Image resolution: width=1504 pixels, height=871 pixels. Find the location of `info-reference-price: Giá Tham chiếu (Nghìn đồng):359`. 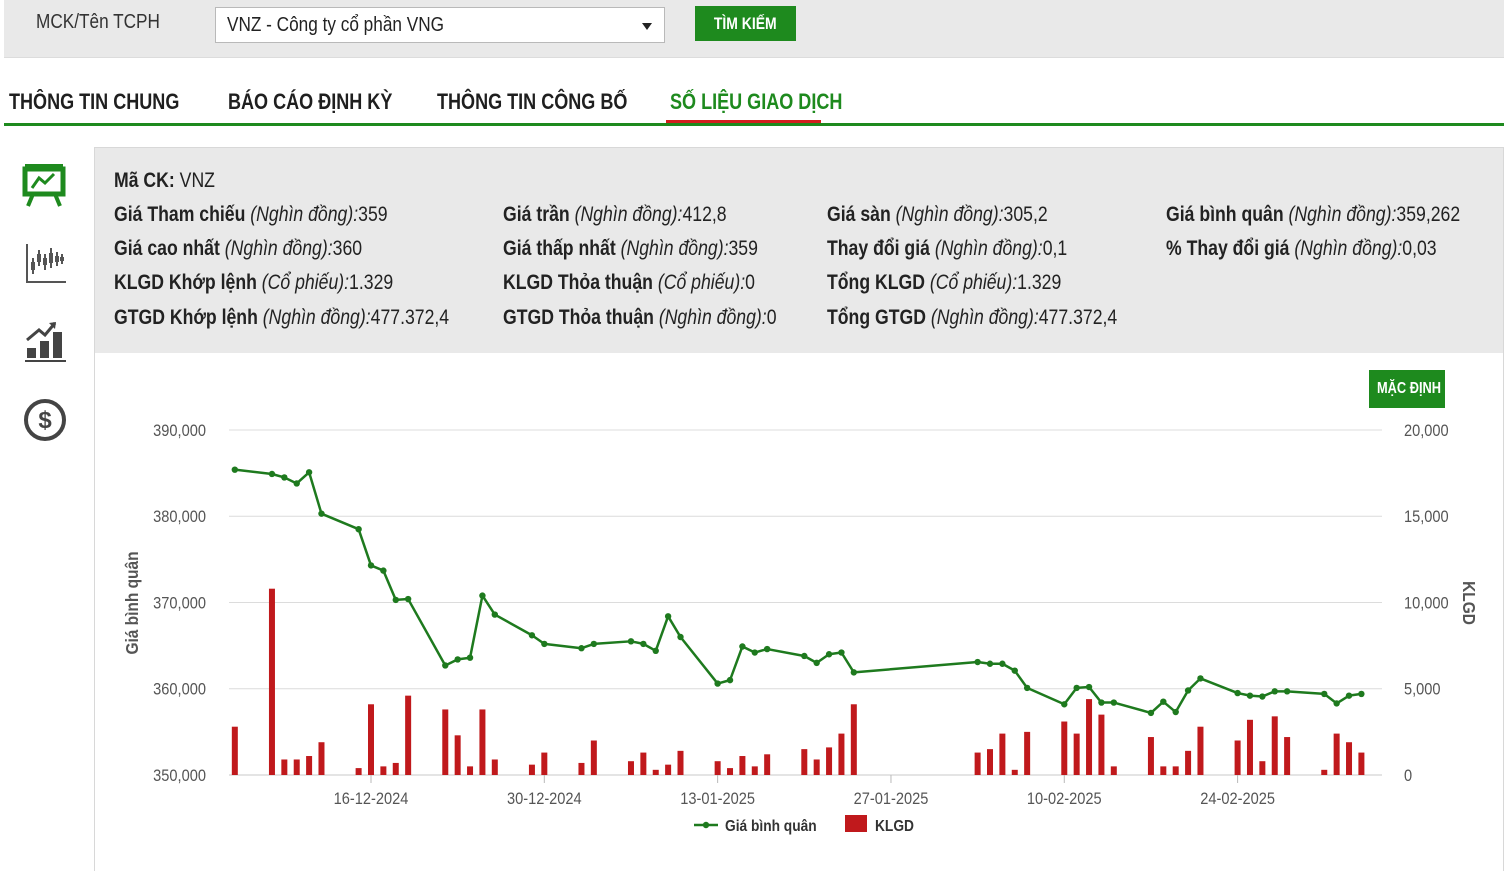

info-reference-price: Giá Tham chiếu (Nghìn đồng):359 is located at coordinates (251, 214).